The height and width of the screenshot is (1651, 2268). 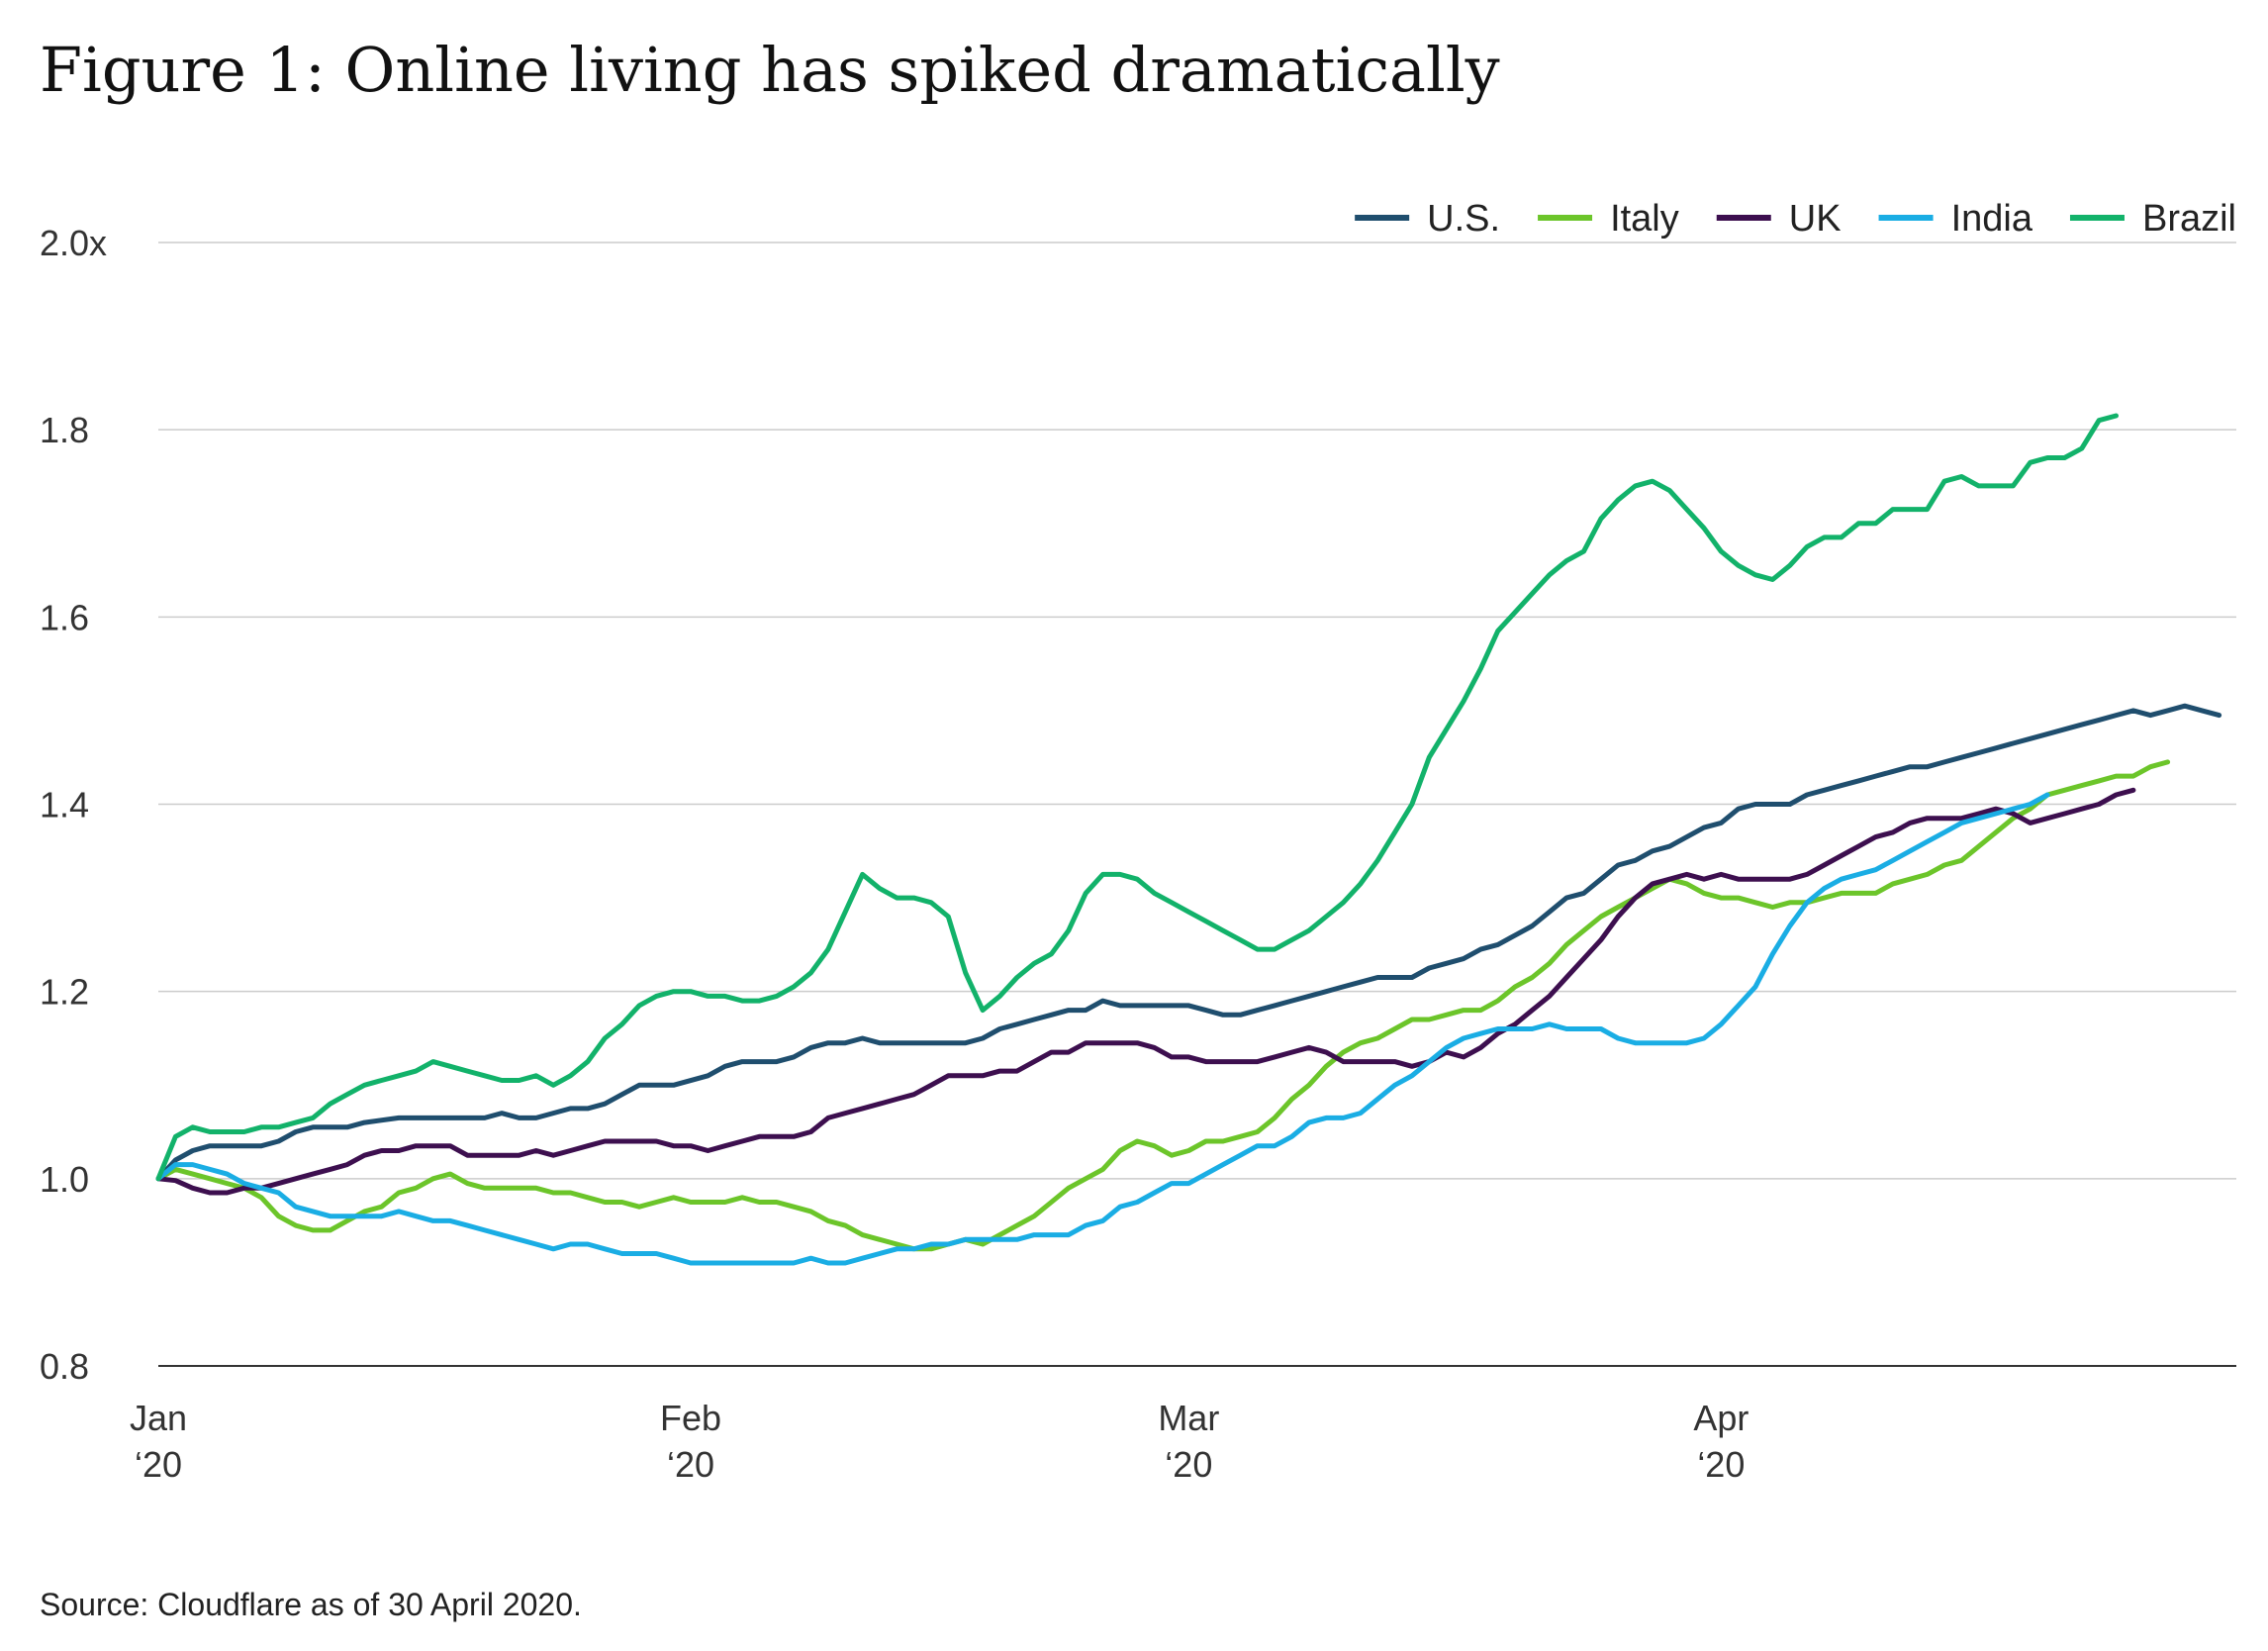 What do you see at coordinates (1645, 219) in the screenshot?
I see `legend-label: Italy` at bounding box center [1645, 219].